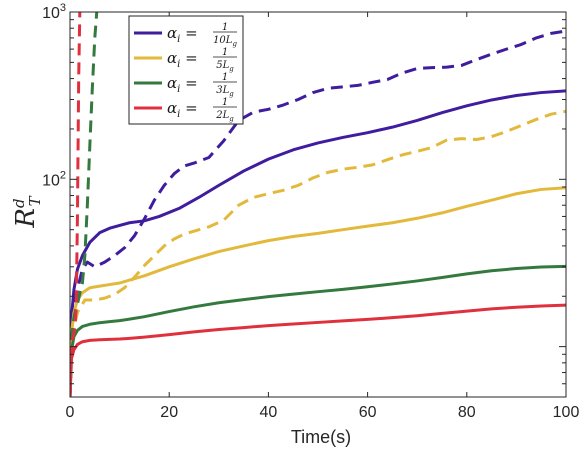  I want to click on y-axis-label-sup: d, so click(19, 203).